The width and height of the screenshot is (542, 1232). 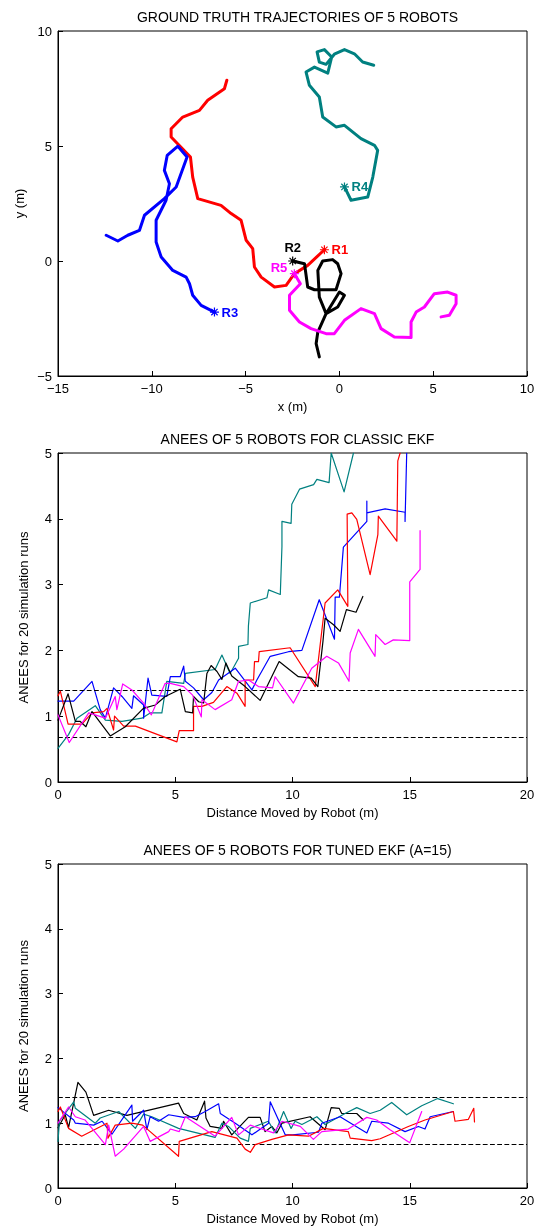 What do you see at coordinates (246, 388) in the screenshot?
I see `x-tick-label: −5` at bounding box center [246, 388].